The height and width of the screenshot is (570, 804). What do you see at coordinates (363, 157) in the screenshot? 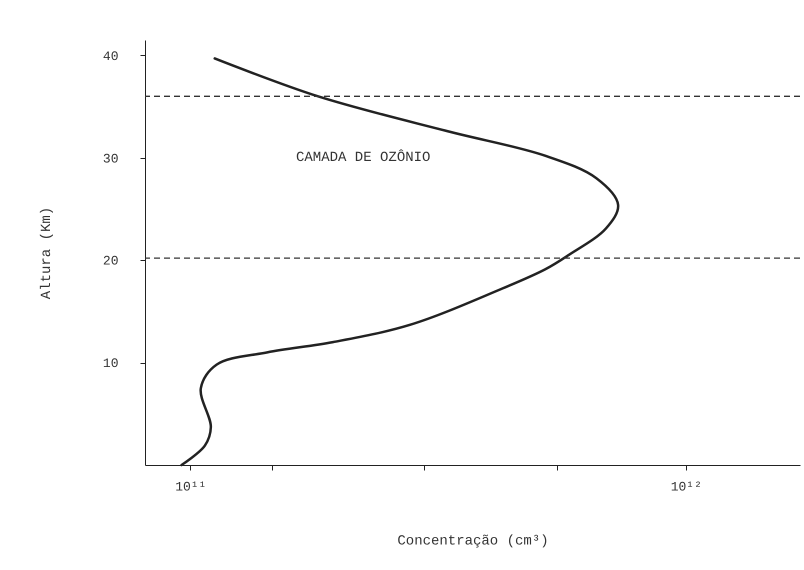
I see `annotation: CAMADA DE OZÔNIO` at bounding box center [363, 157].